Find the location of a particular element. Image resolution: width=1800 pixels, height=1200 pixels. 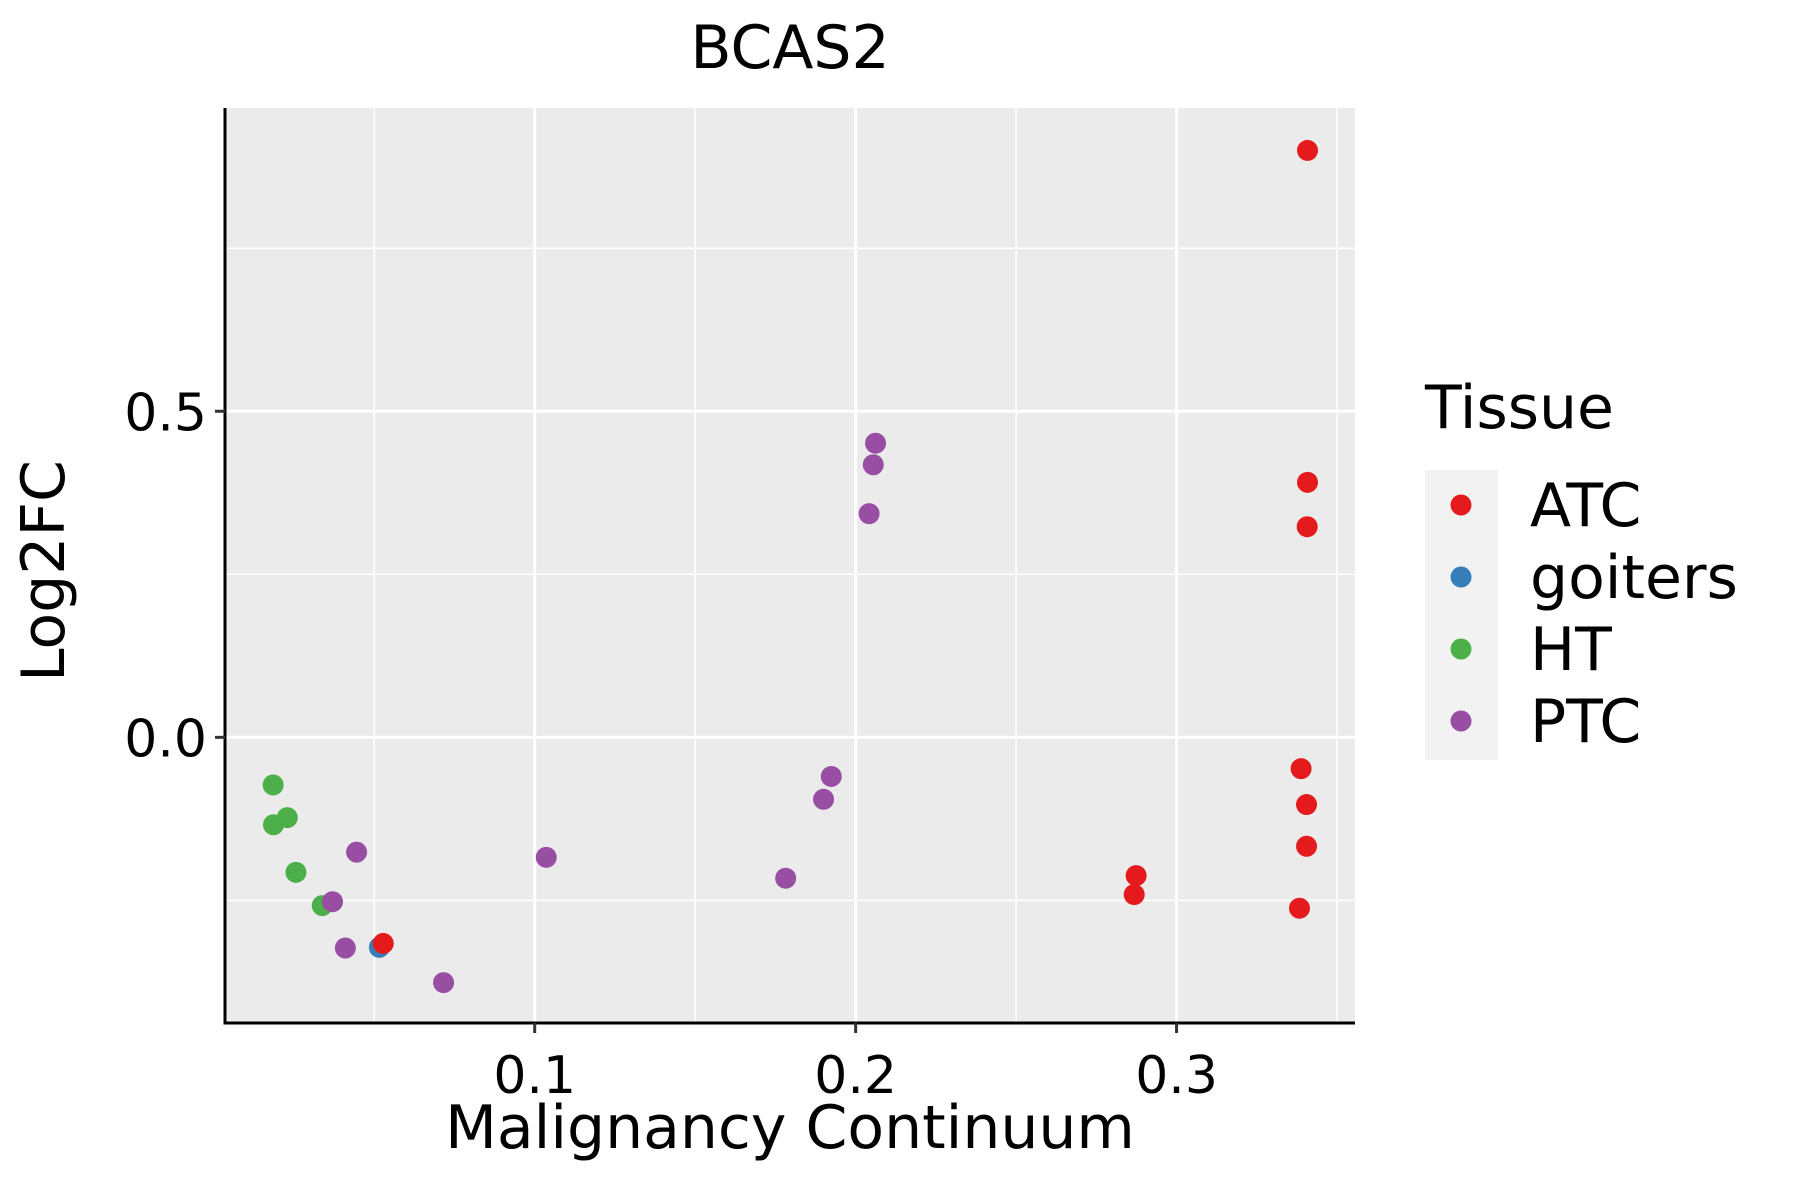

legend-label-goiters: goiters is located at coordinates (1634, 578).